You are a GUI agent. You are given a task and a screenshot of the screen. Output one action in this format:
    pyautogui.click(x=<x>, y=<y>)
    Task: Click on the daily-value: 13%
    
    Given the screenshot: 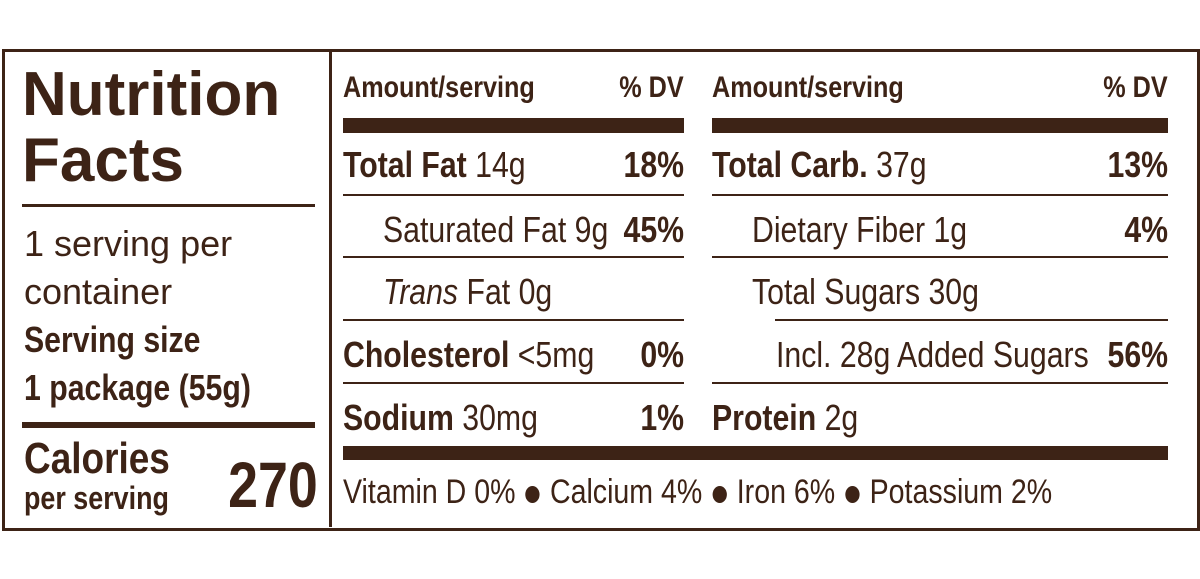 What is the action you would take?
    pyautogui.click(x=1132, y=165)
    